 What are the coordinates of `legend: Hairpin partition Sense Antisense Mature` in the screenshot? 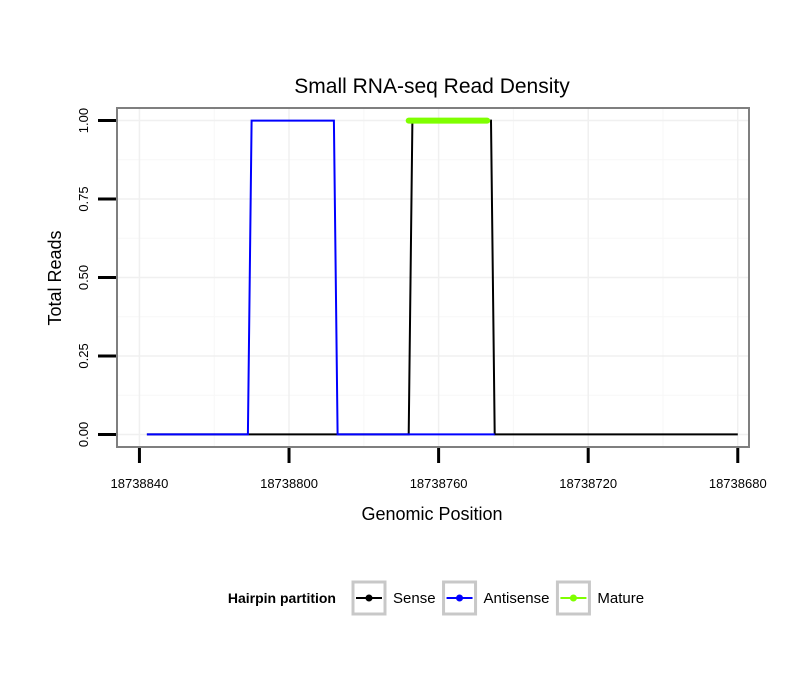 It's located at (436, 598).